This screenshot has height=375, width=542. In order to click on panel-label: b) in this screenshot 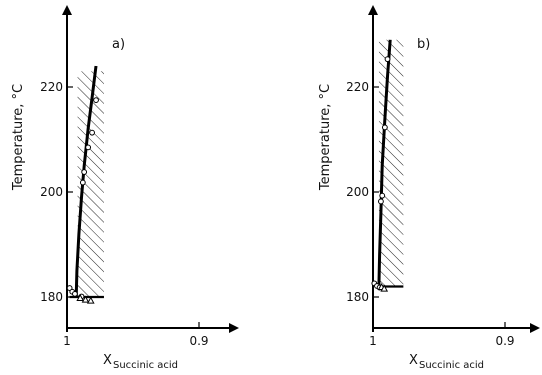, I will do `click(423, 44)`.